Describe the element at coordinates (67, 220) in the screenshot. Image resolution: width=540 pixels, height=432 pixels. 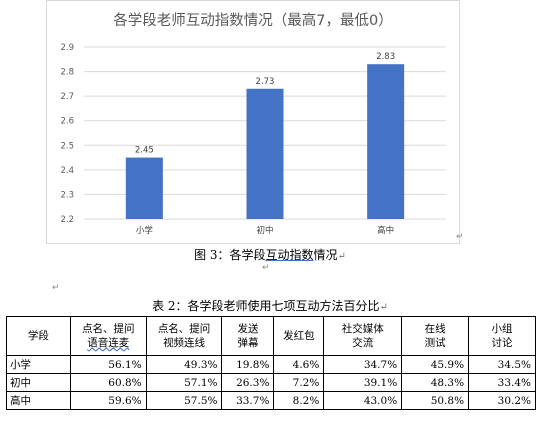
I see `y-tick-label: 2.2` at that location.